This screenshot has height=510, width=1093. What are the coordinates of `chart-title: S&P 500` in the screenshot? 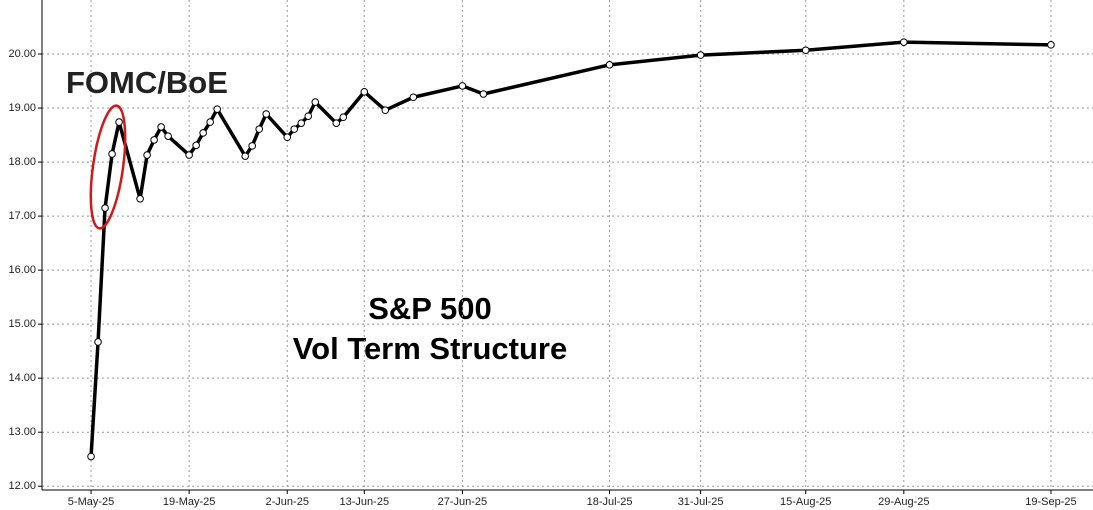 It's located at (430, 308).